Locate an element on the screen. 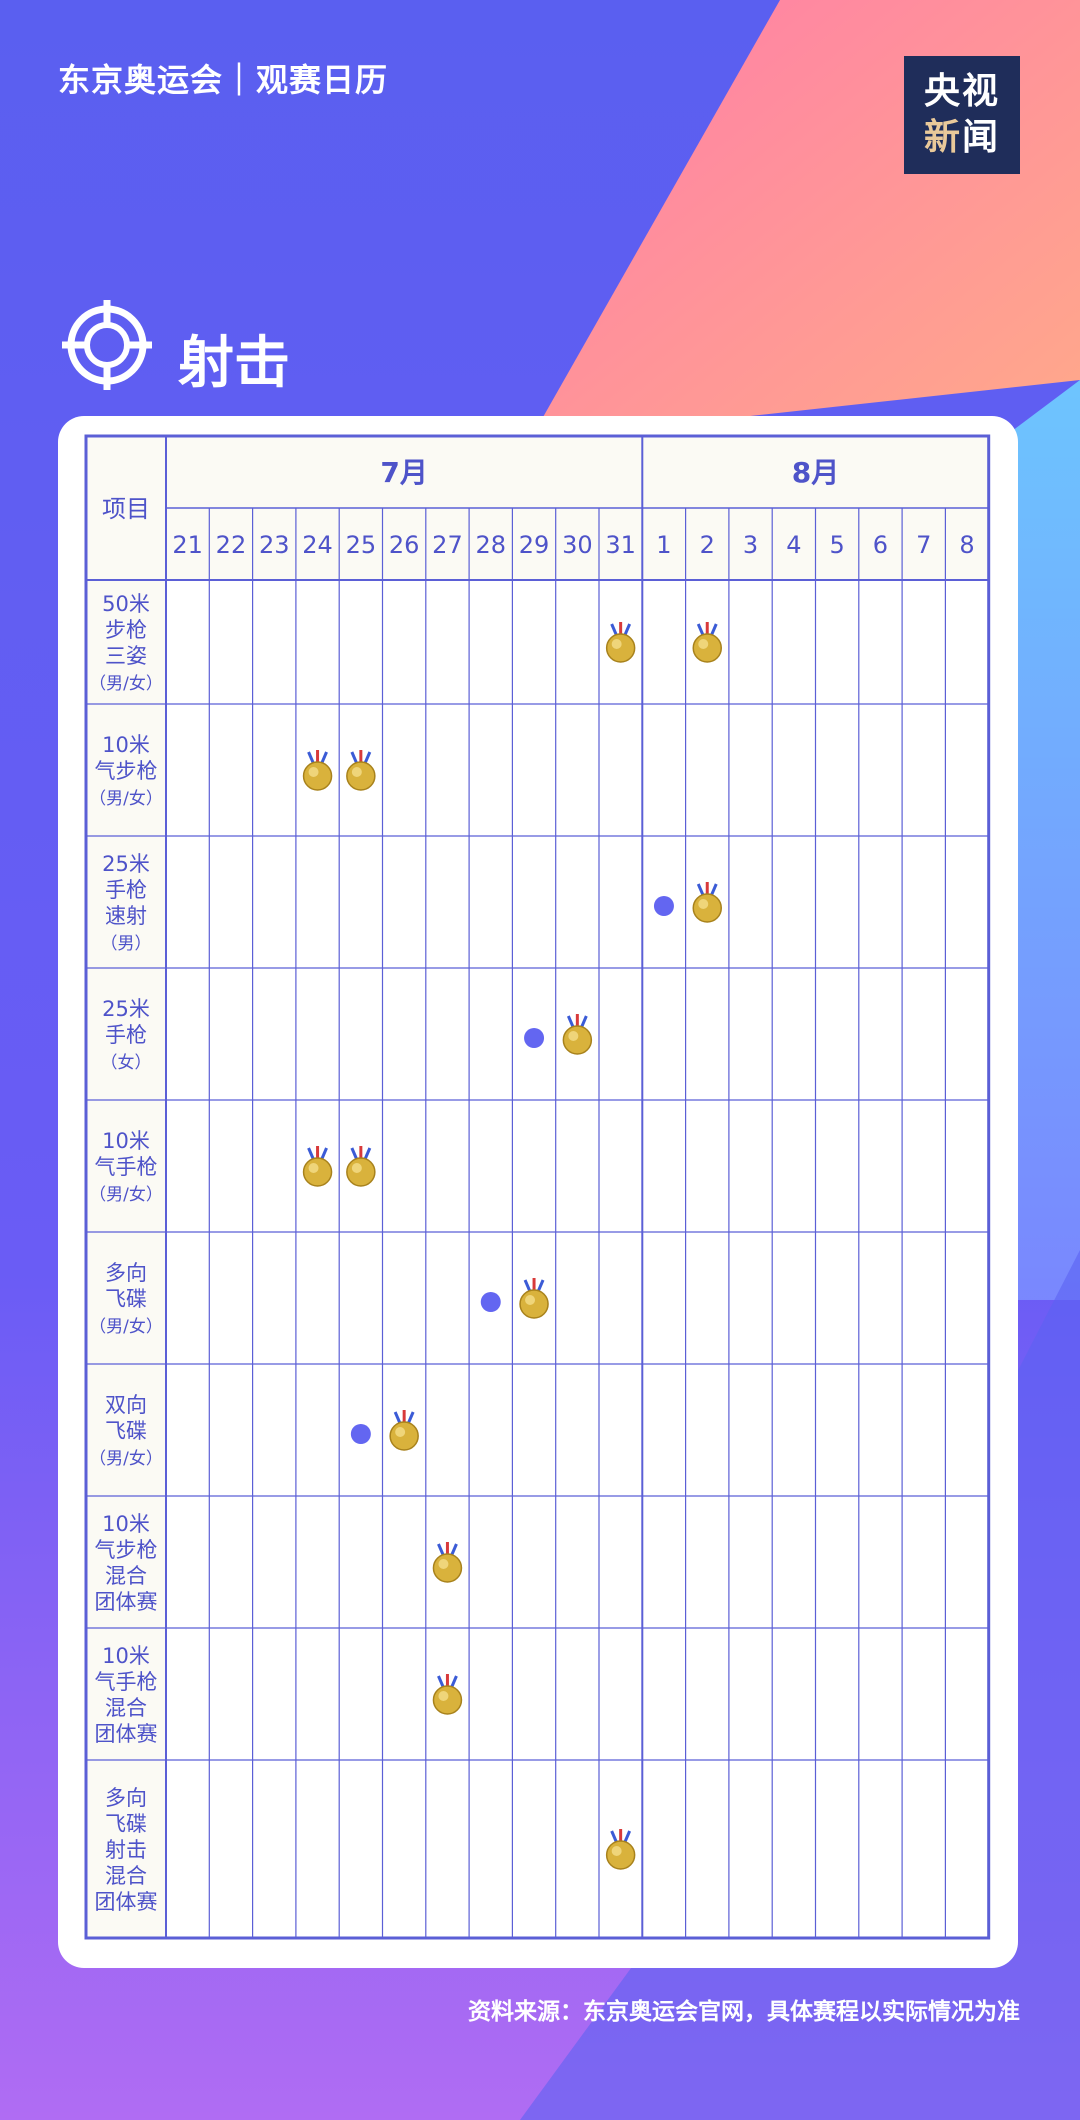 The height and width of the screenshot is (2120, 1080). day-label: 22 is located at coordinates (231, 545).